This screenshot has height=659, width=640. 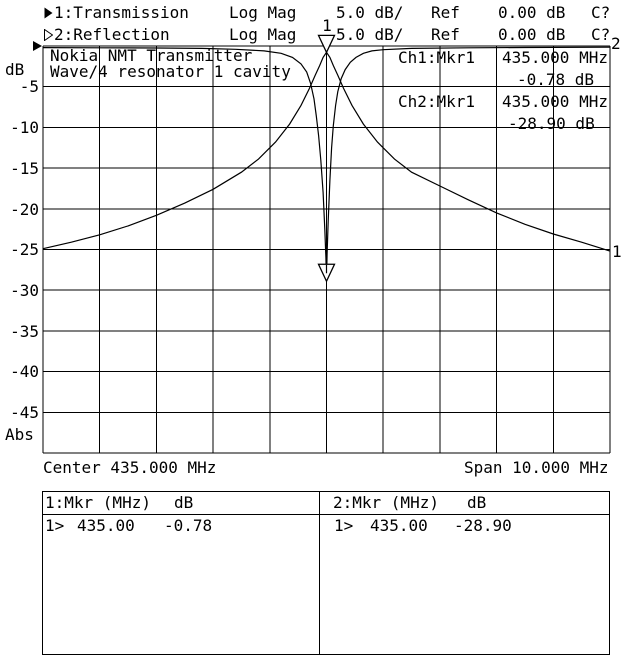 I want to click on y-axis-abs-label: Abs, so click(x=19, y=434).